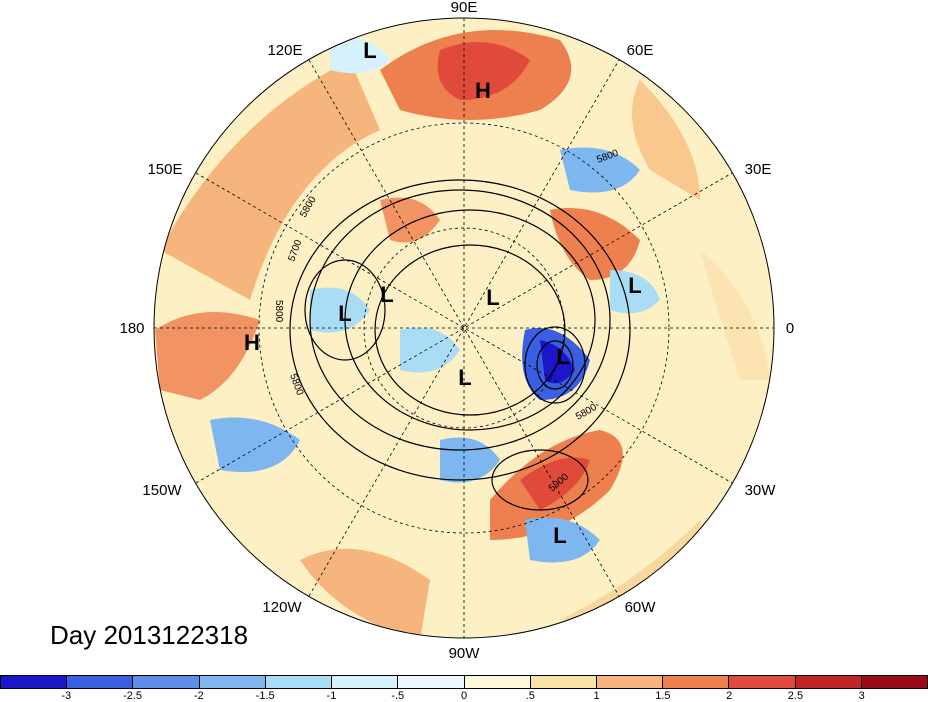  What do you see at coordinates (331, 696) in the screenshot?
I see `colorbar-tick-label: -1` at bounding box center [331, 696].